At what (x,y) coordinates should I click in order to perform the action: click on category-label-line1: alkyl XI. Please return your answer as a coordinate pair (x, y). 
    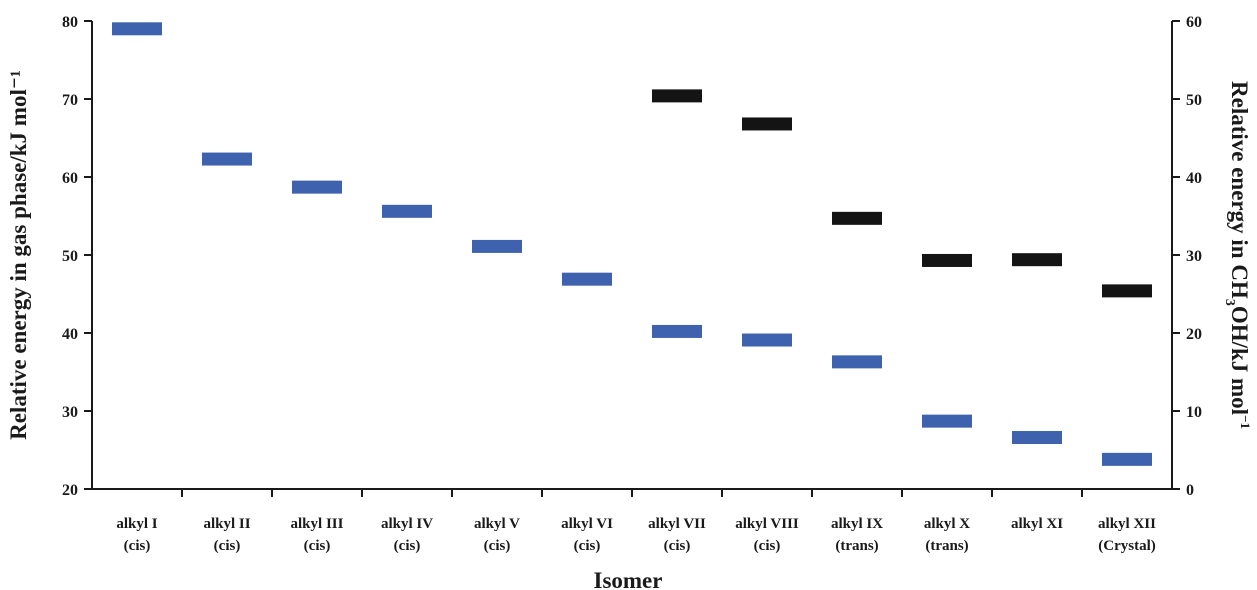
    Looking at the image, I should click on (1037, 524).